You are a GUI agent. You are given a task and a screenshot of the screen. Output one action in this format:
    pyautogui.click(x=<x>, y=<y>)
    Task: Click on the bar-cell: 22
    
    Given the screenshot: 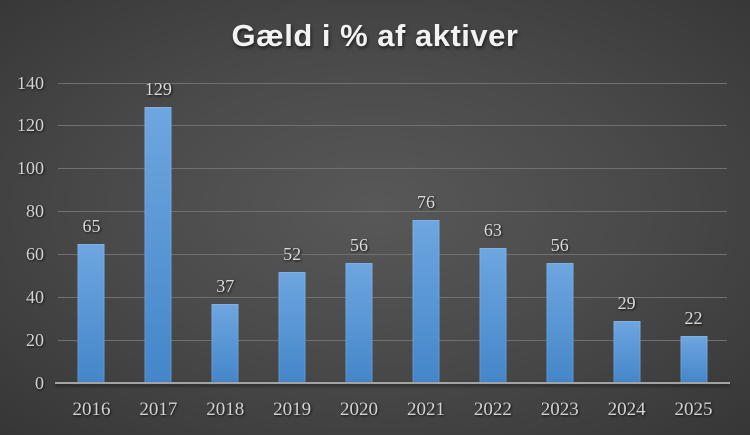 What is the action you would take?
    pyautogui.click(x=693, y=233)
    